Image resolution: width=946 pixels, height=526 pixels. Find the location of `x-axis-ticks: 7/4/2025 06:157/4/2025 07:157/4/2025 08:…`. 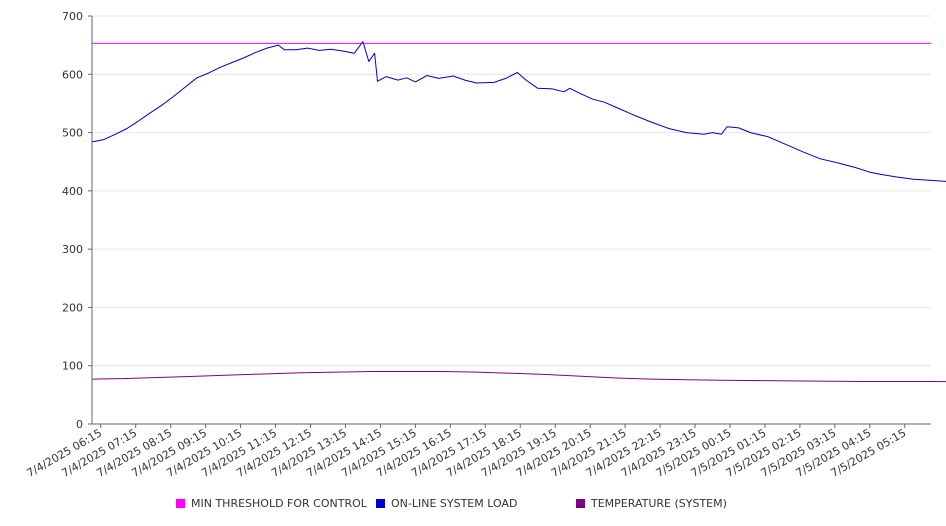

x-axis-ticks: 7/4/2025 06:157/4/2025 07:157/4/2025 08:… is located at coordinates (466, 452).